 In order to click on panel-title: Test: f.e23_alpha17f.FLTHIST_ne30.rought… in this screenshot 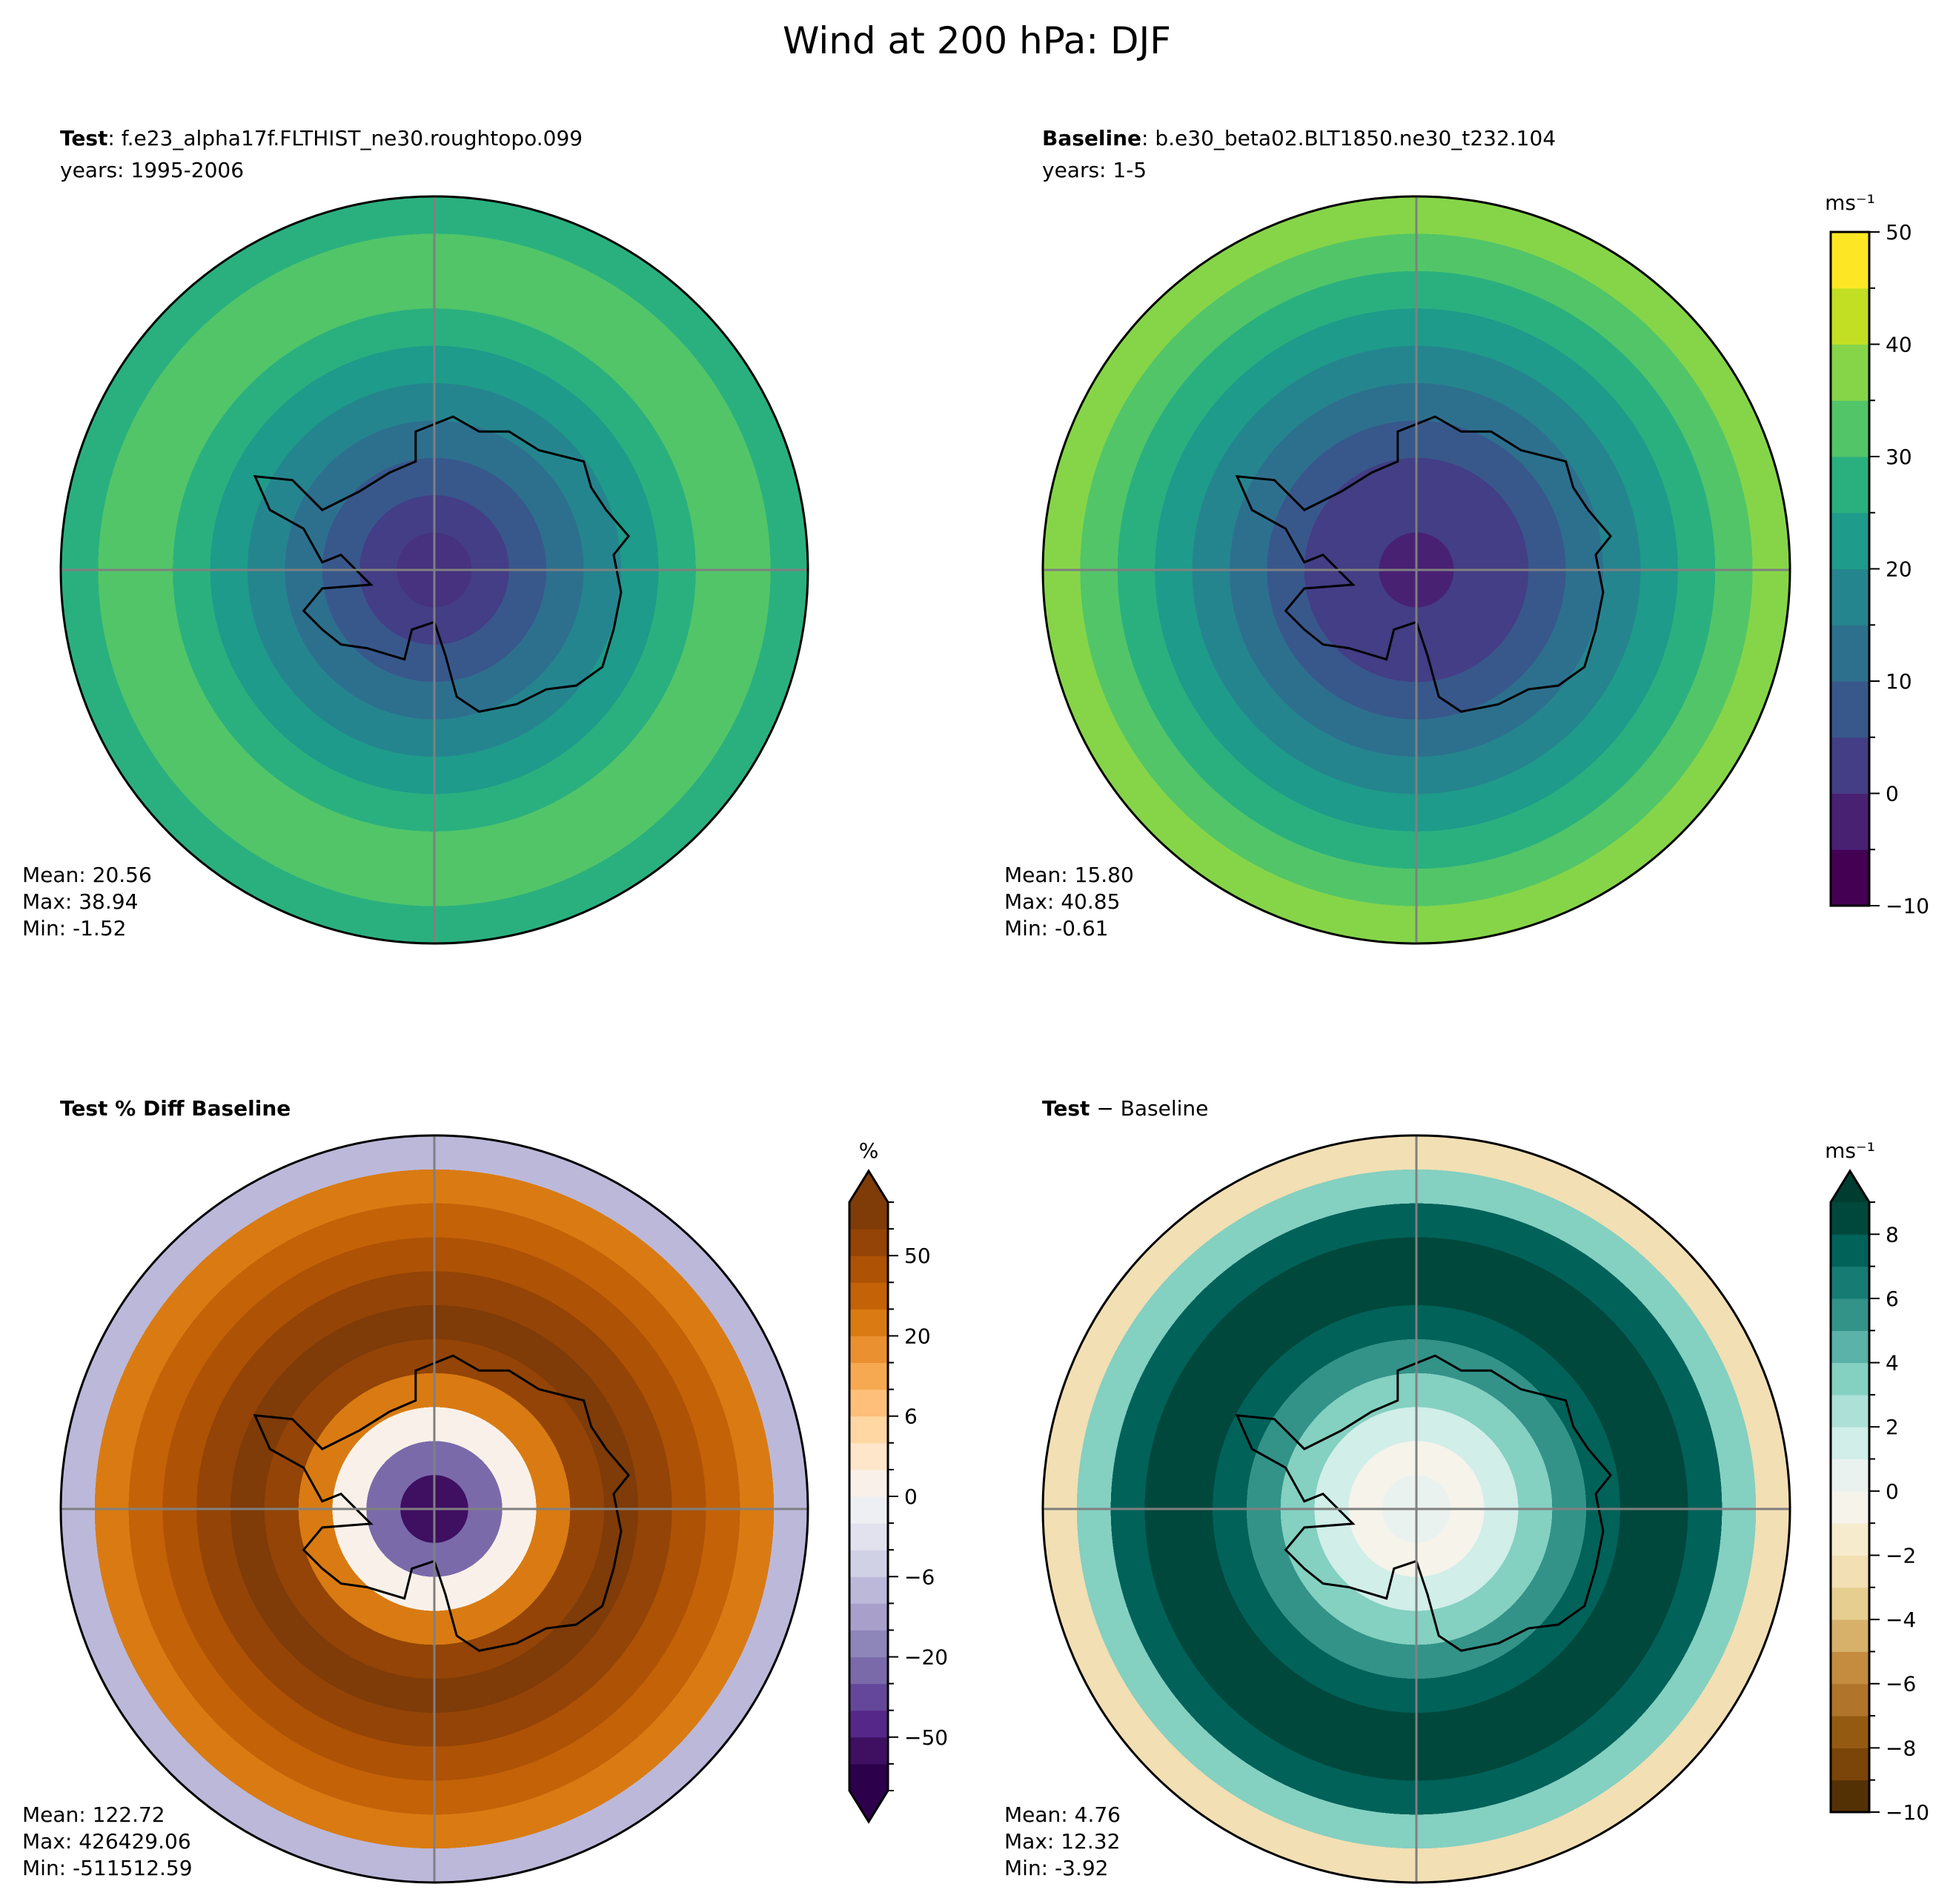, I will do `click(322, 138)`.